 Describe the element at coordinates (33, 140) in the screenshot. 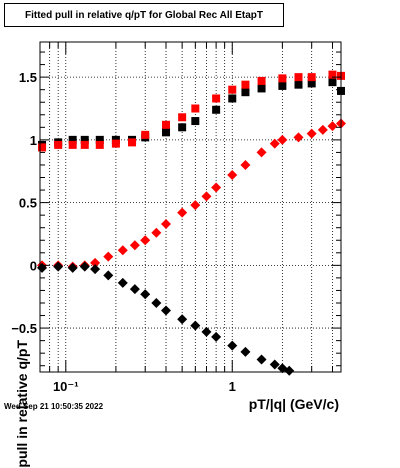

I see `y-tick-label: 1` at that location.